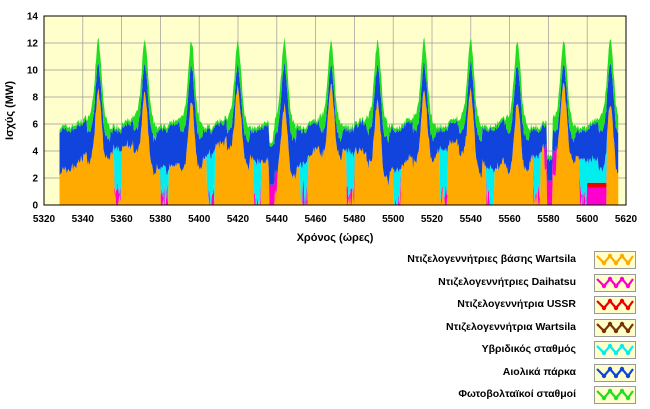  What do you see at coordinates (335, 238) in the screenshot?
I see `x-axis-label: Χρόνος (ώρες)` at bounding box center [335, 238].